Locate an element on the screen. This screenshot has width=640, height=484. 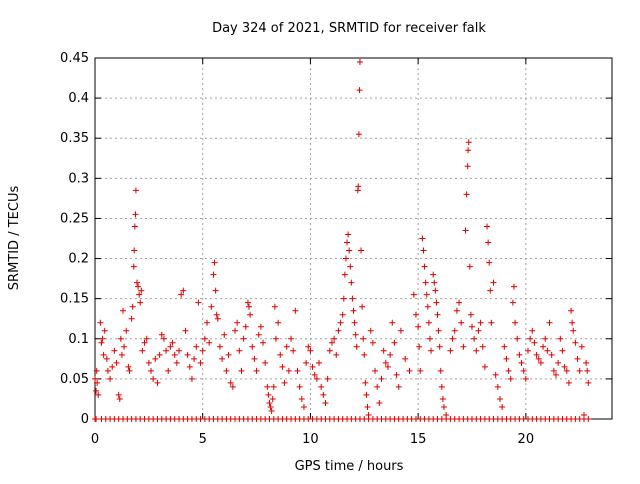
x-tick-label: 0 is located at coordinates (95, 439).